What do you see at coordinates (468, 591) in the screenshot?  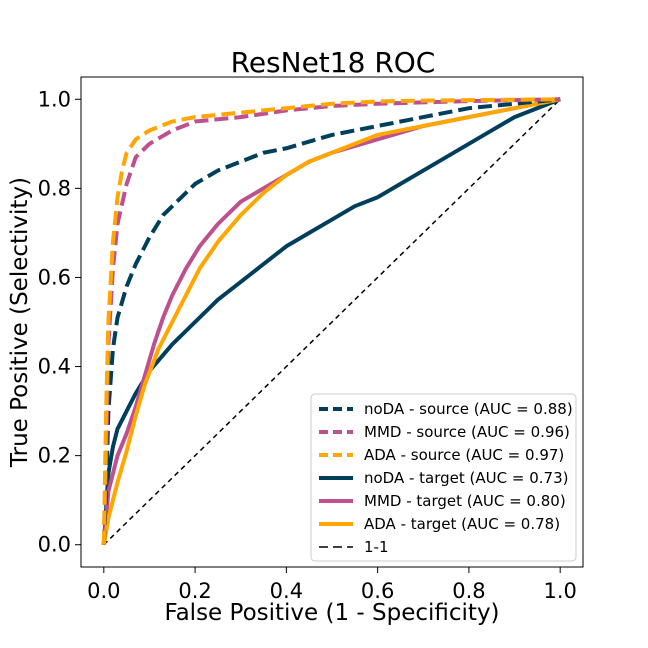 I see `x-tick-label: 0.8` at bounding box center [468, 591].